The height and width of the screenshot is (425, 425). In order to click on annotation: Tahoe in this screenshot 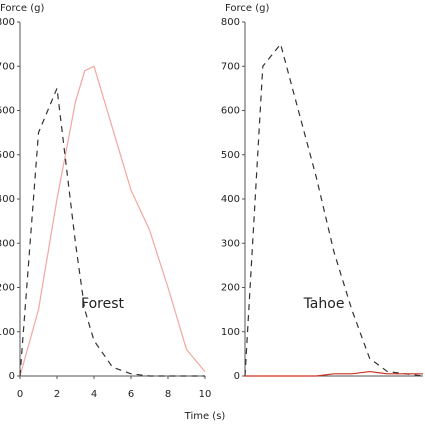, I will do `click(324, 304)`.